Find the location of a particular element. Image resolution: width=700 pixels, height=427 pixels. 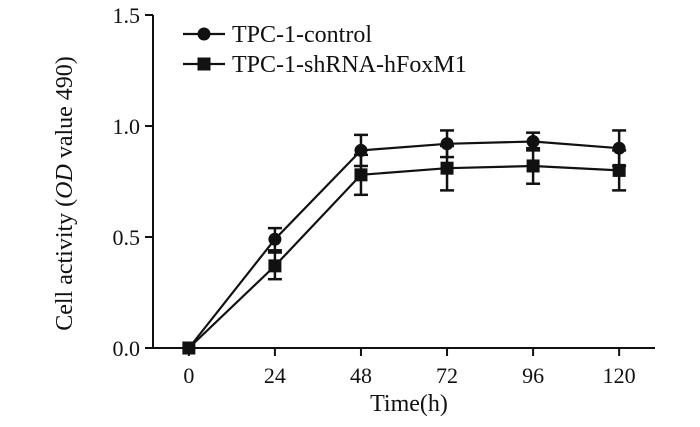

y-axis-title-suffix: value 490) is located at coordinates (65, 110).